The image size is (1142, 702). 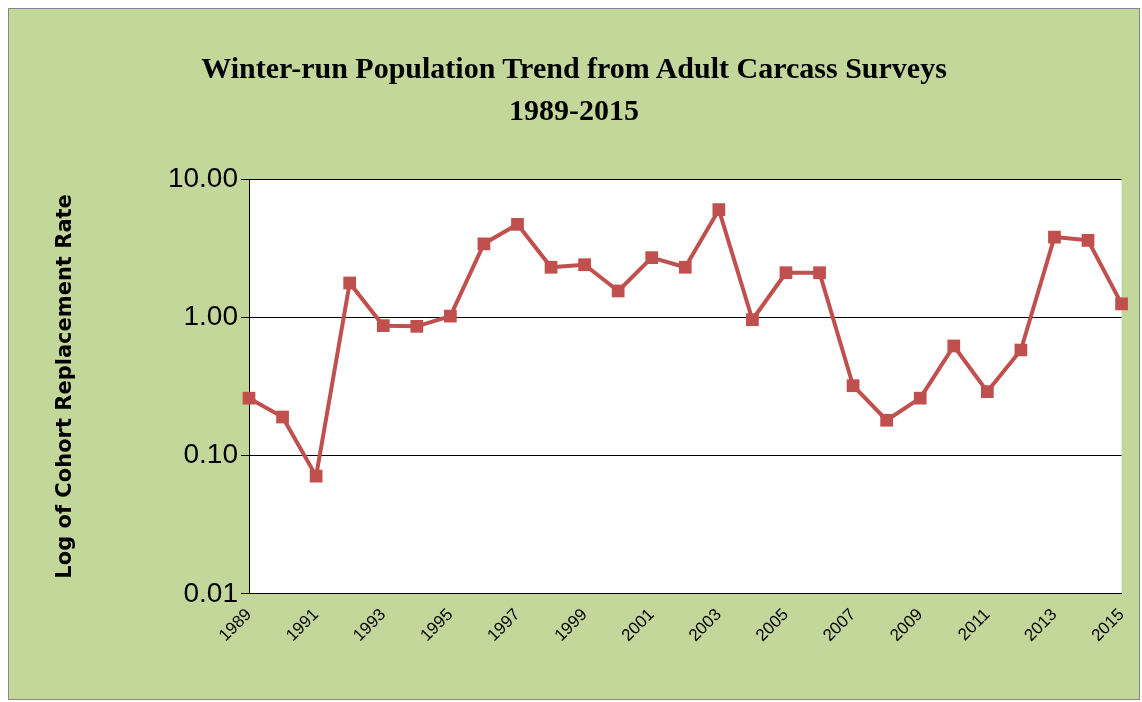 I want to click on y-tick-label: 10.00, so click(x=202, y=177).